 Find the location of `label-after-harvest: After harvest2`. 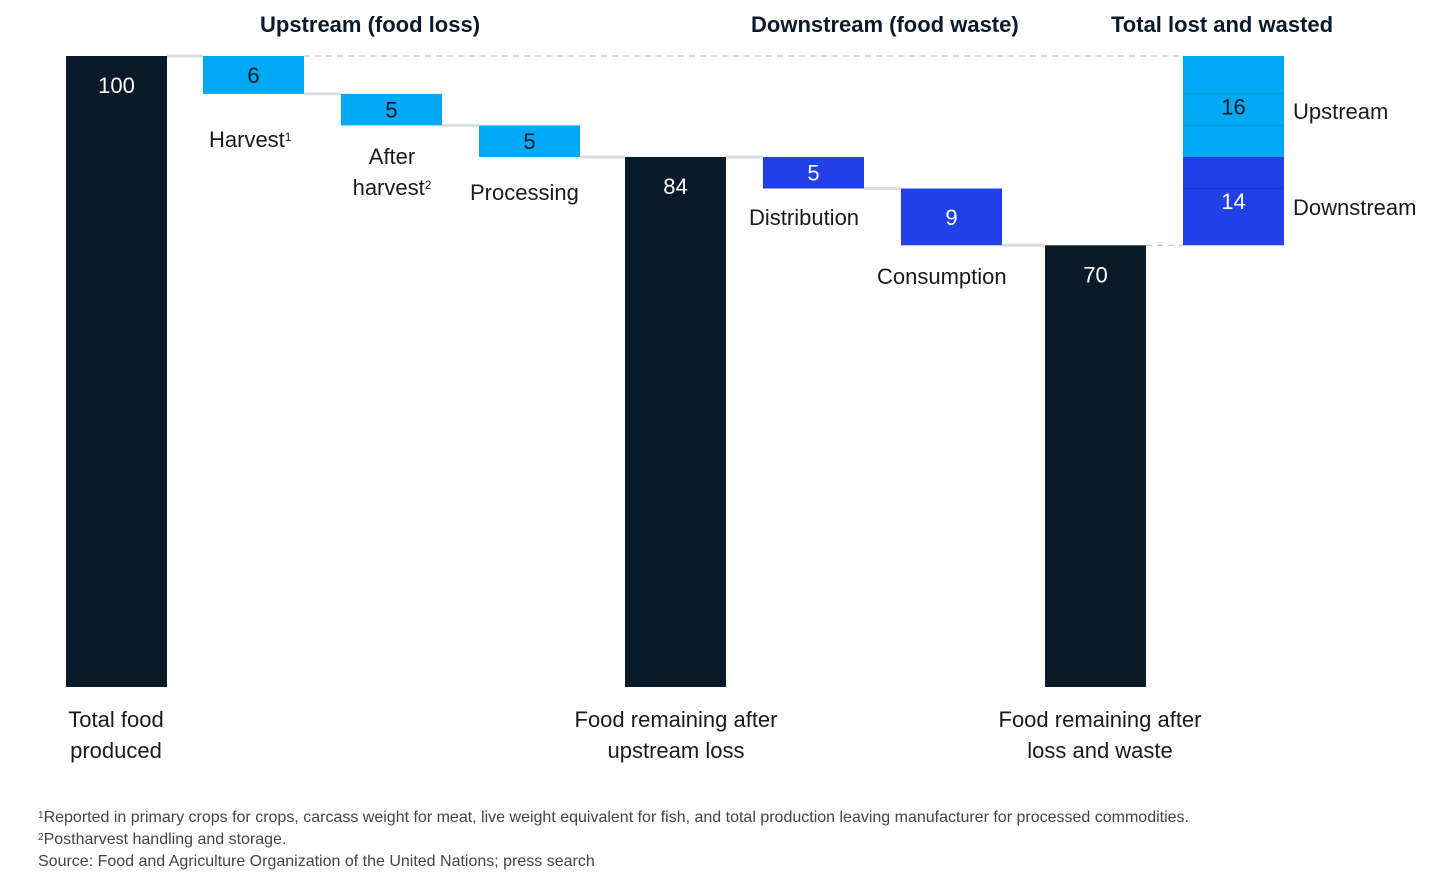

label-after-harvest: After harvest2 is located at coordinates (392, 172).